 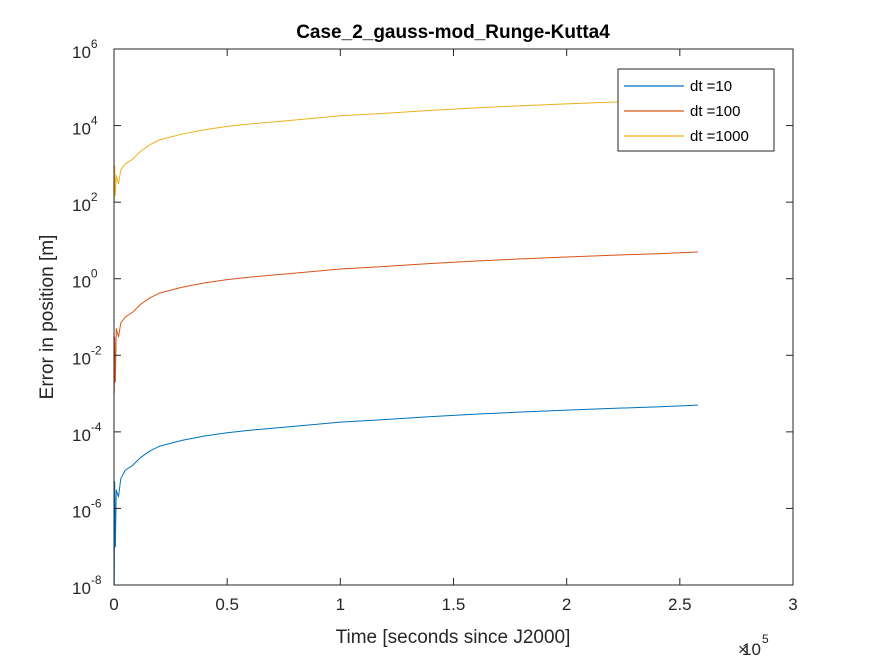 What do you see at coordinates (454, 604) in the screenshot?
I see `x-tick-label: 1.5` at bounding box center [454, 604].